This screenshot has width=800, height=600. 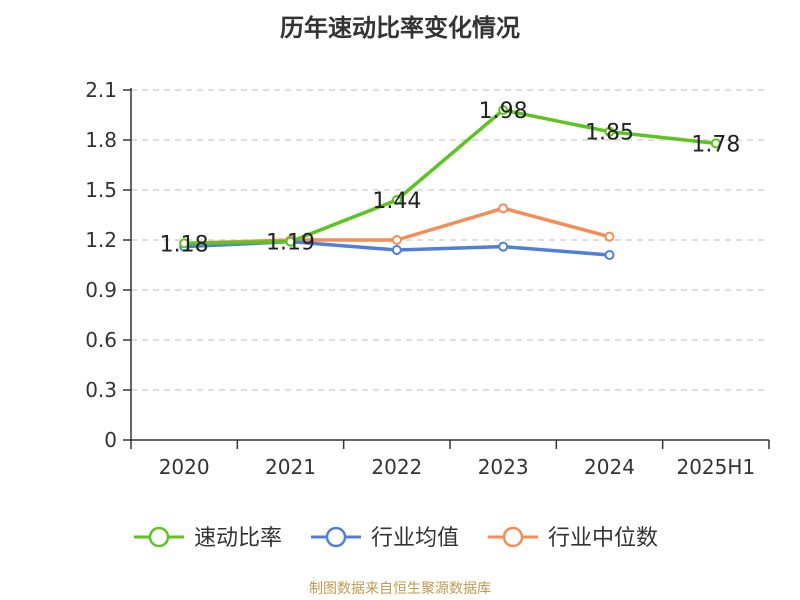 I want to click on y-tick-label: 0.9, so click(x=101, y=290).